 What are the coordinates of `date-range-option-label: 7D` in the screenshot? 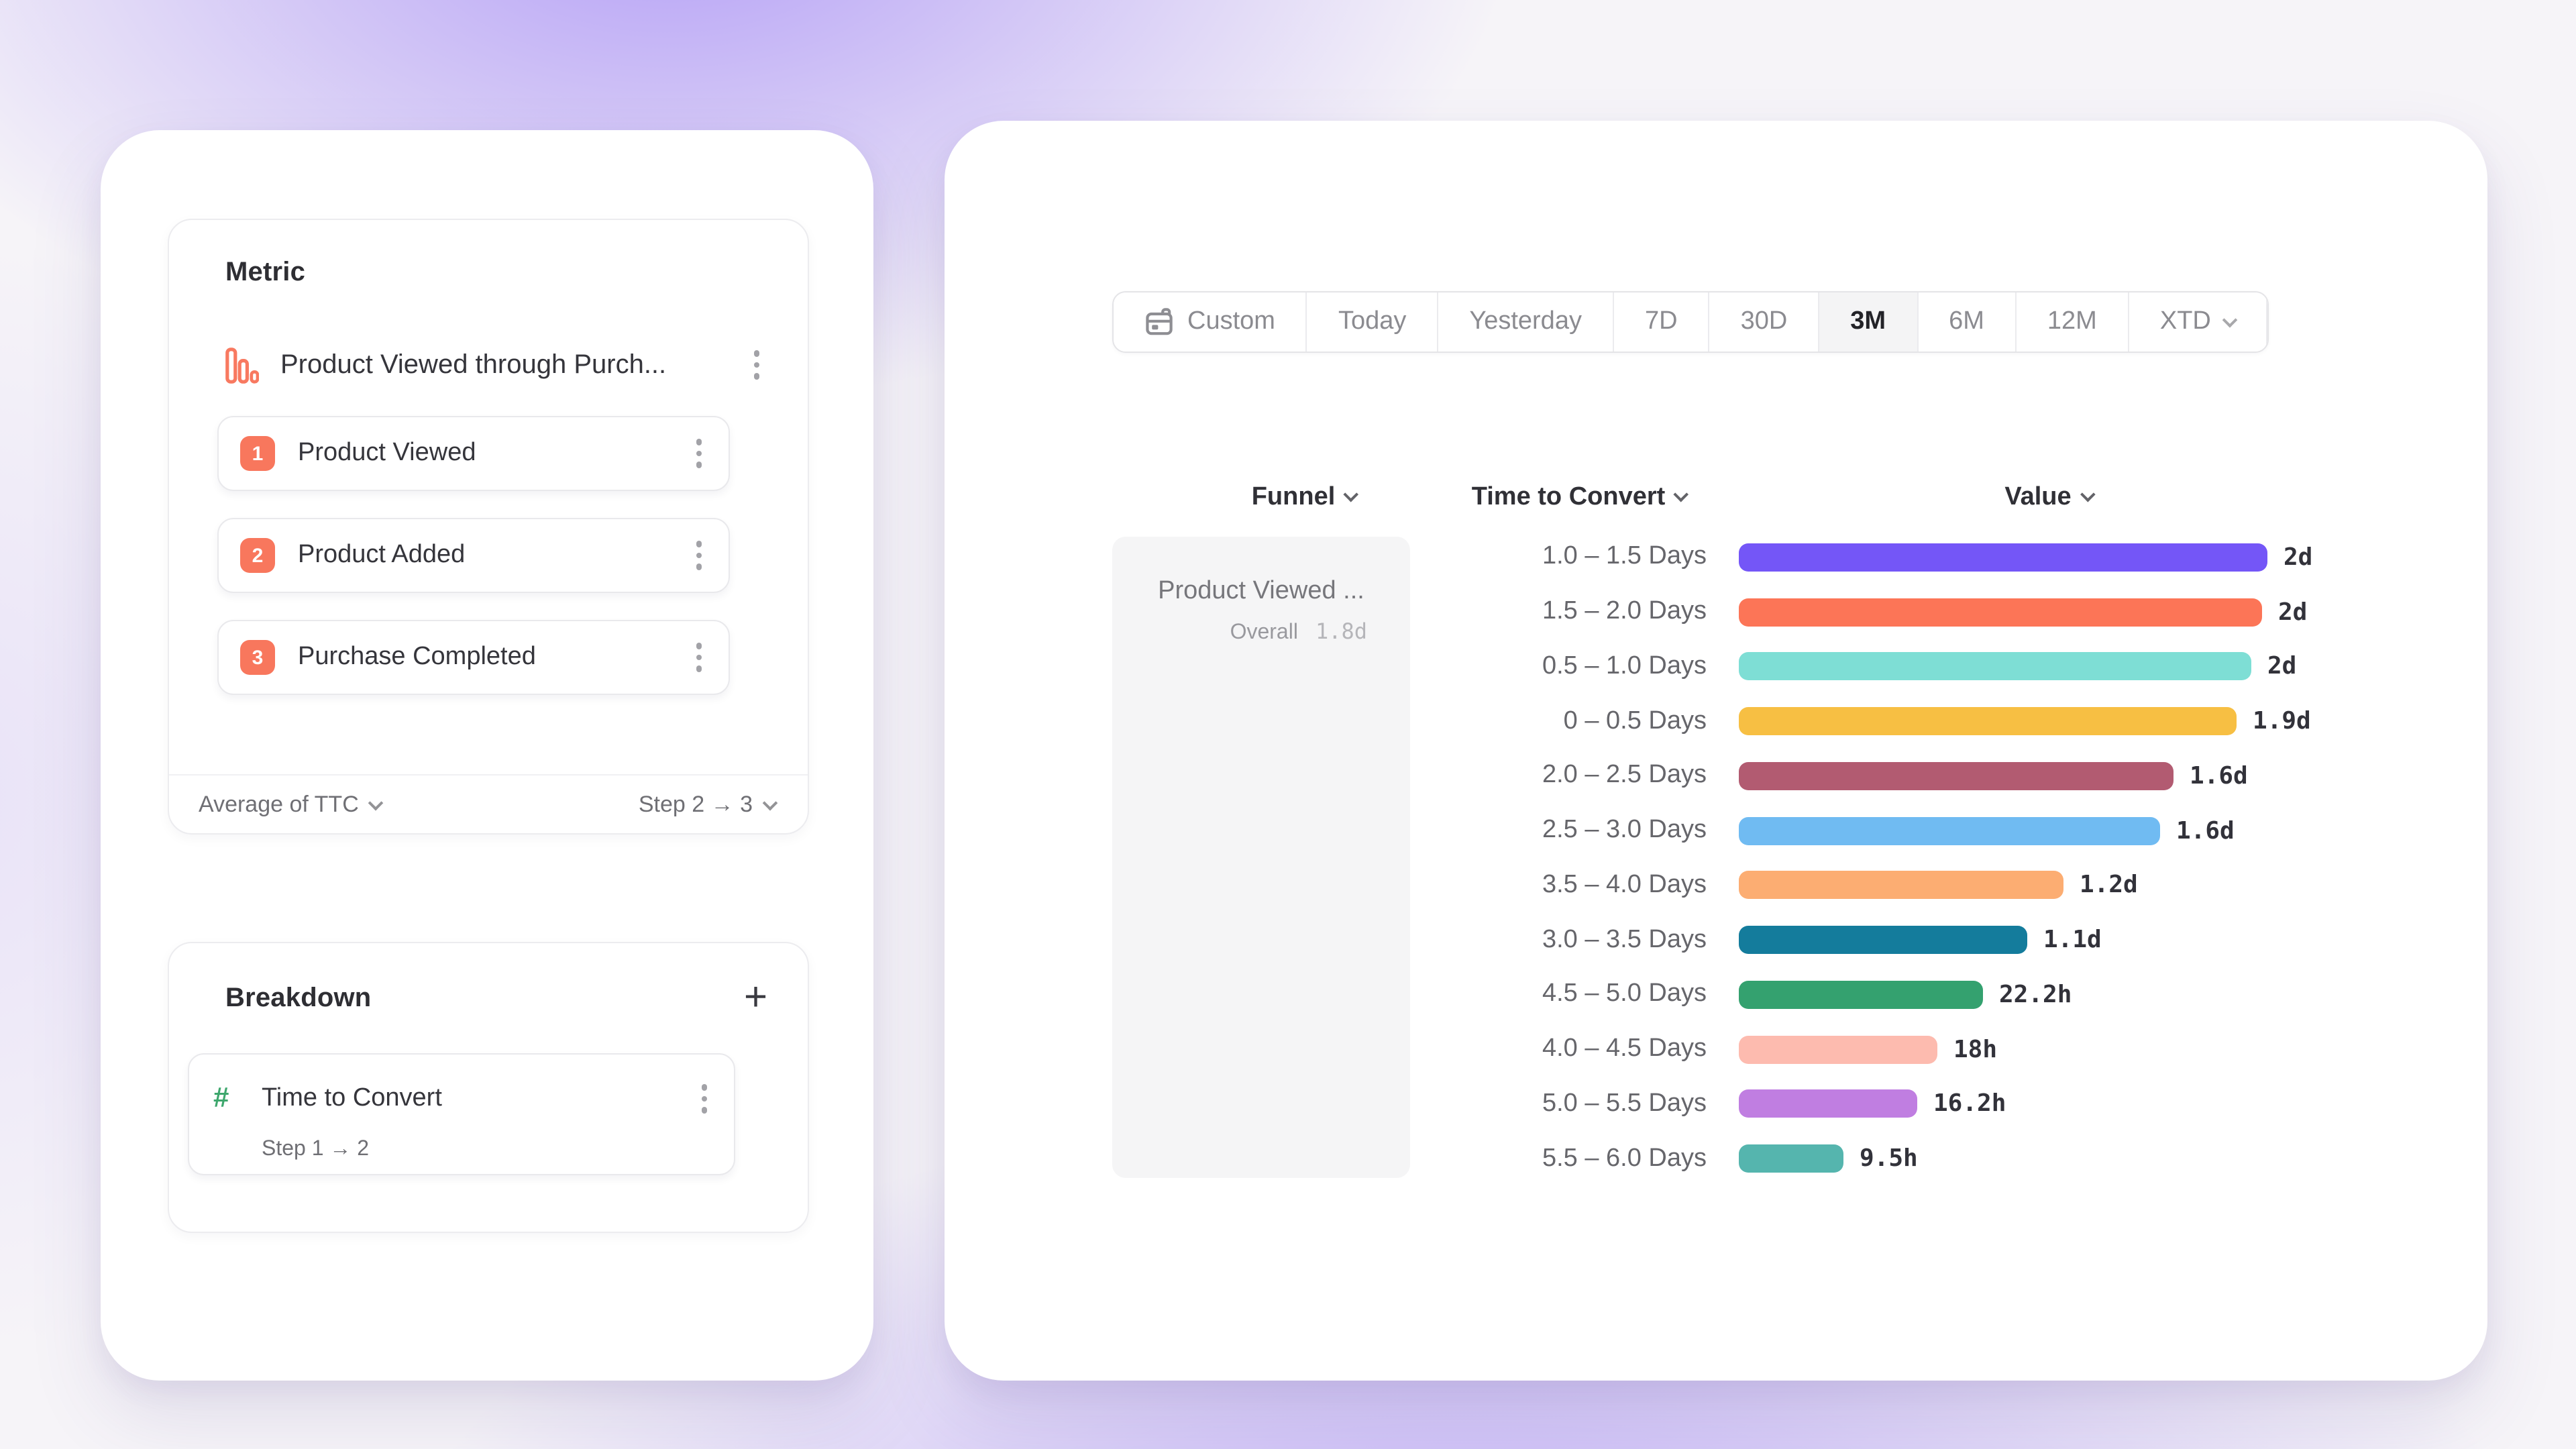 It's located at (1661, 321).